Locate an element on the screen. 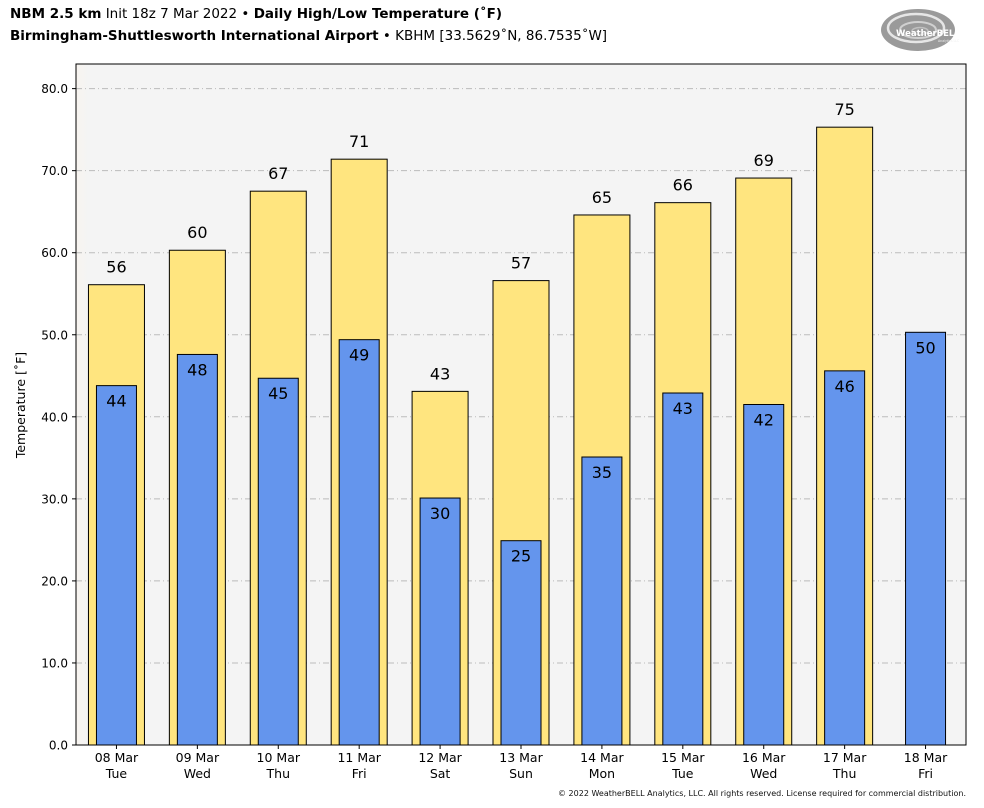  x-tick-date: 12 Mar is located at coordinates (440, 757).